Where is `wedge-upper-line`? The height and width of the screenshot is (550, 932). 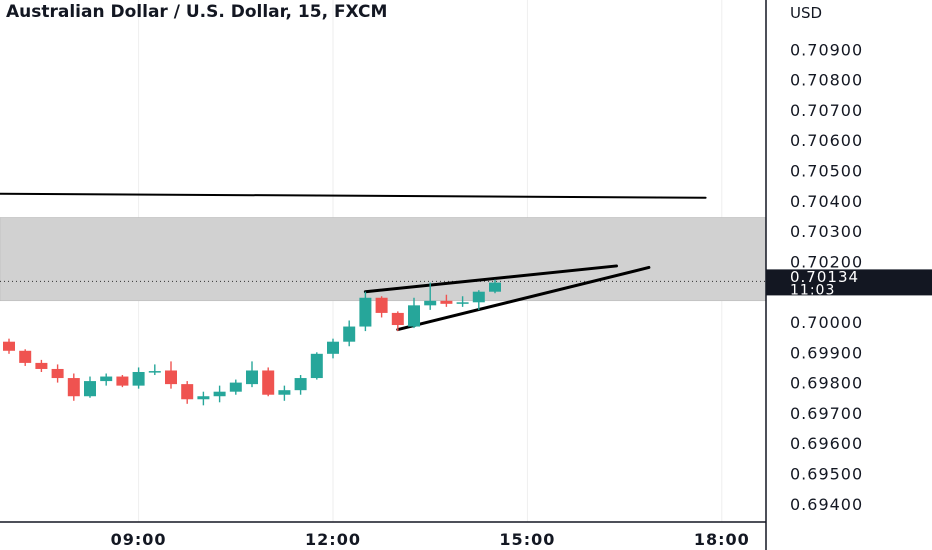
wedge-upper-line is located at coordinates (490, 279).